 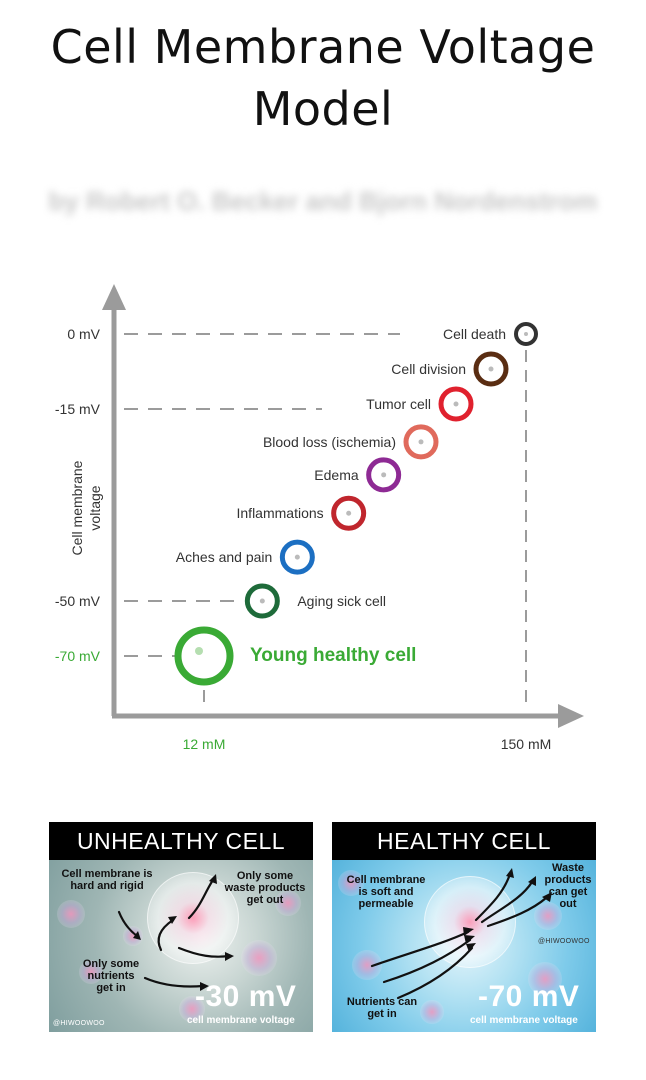 I want to click on waste-out-line-1: Waste, so click(x=568, y=868).